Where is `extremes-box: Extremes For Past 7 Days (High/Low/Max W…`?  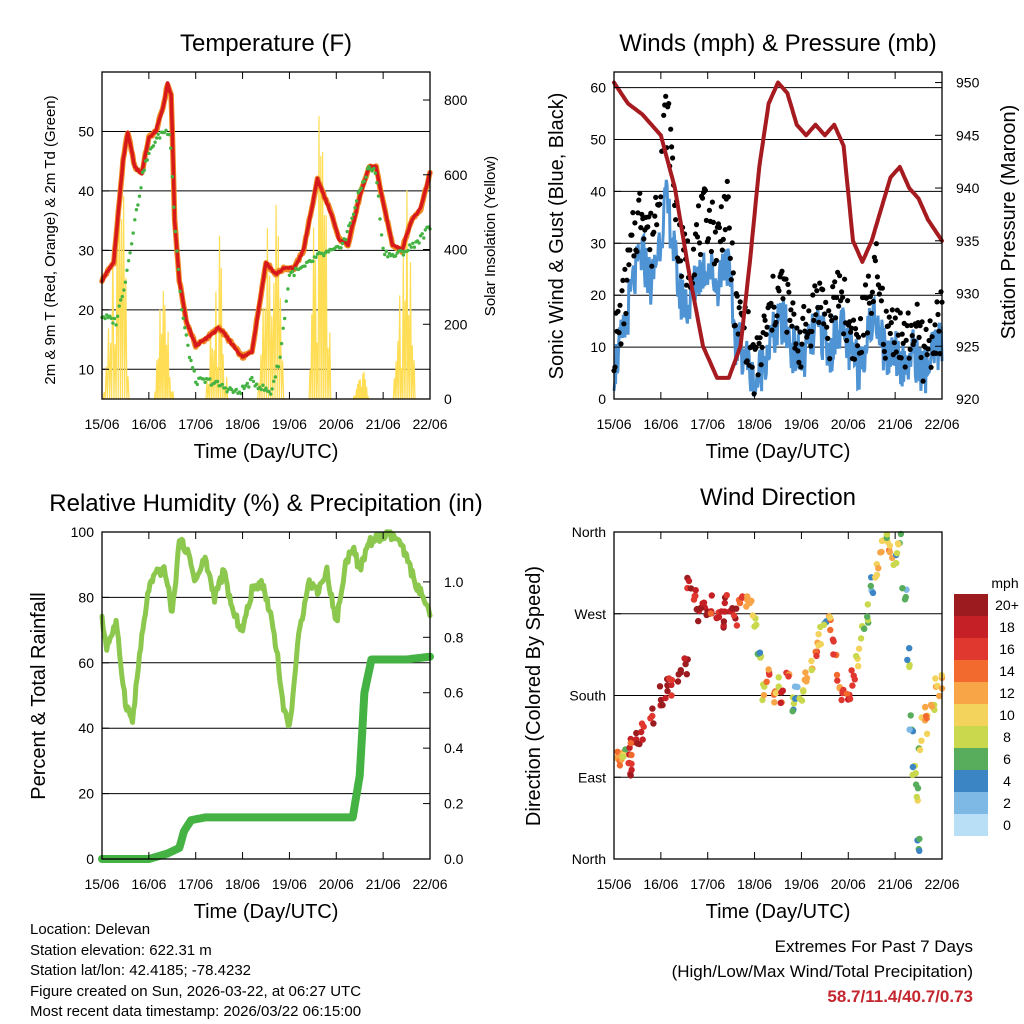
extremes-box: Extremes For Past 7 Days (High/Low/Max W… is located at coordinates (822, 971).